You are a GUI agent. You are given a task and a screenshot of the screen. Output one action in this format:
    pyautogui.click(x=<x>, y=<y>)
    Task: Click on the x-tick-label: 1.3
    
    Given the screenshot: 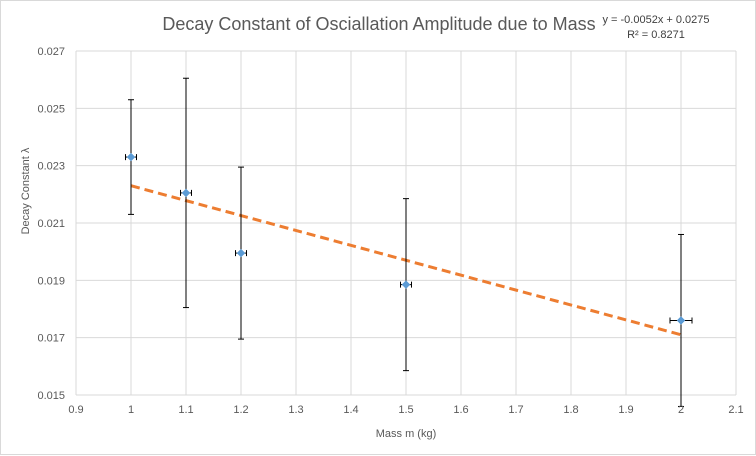 What is the action you would take?
    pyautogui.click(x=295, y=410)
    